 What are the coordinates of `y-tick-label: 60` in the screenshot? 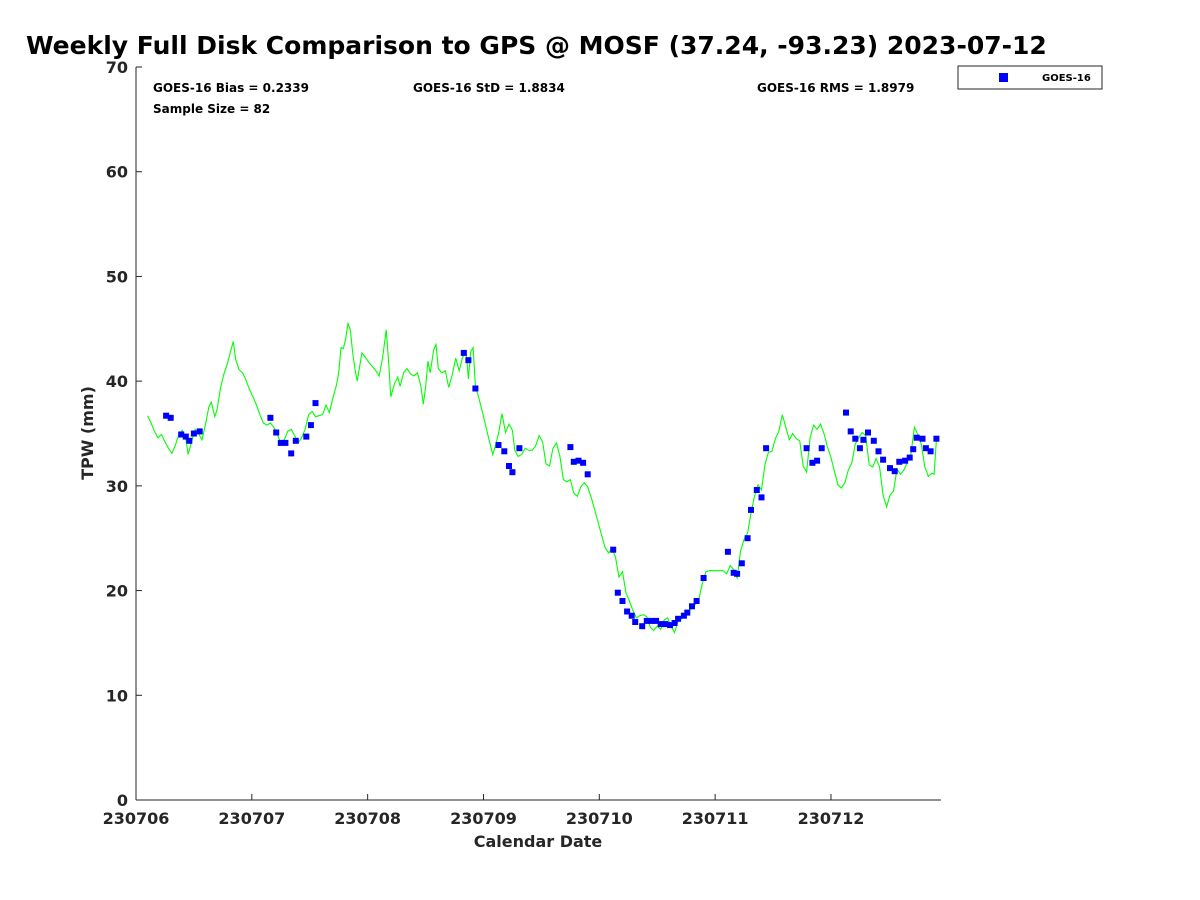 It's located at (117, 172).